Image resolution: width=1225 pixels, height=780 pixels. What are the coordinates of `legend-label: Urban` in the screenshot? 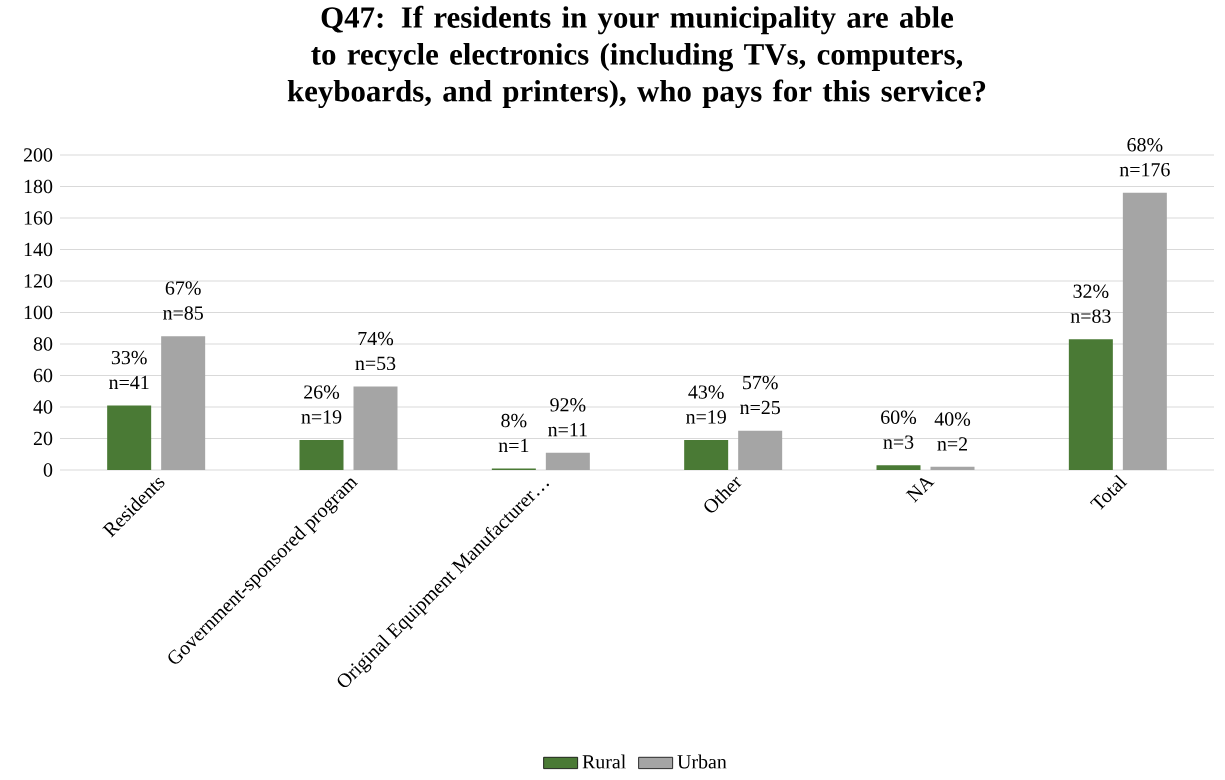 It's located at (702, 761).